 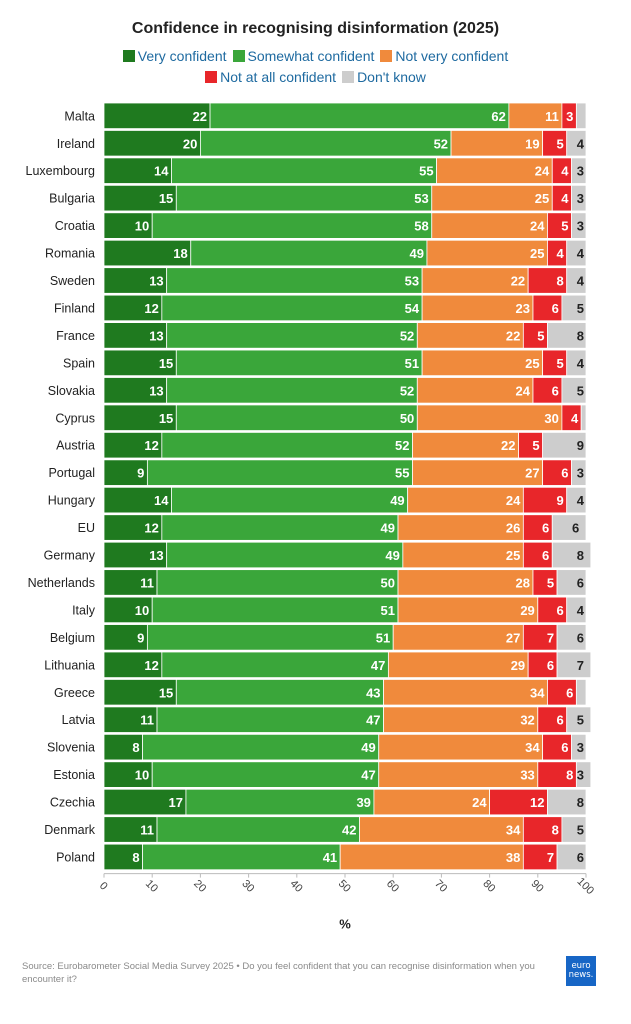 What do you see at coordinates (523, 308) in the screenshot?
I see `data-label-not-very-confident: 23` at bounding box center [523, 308].